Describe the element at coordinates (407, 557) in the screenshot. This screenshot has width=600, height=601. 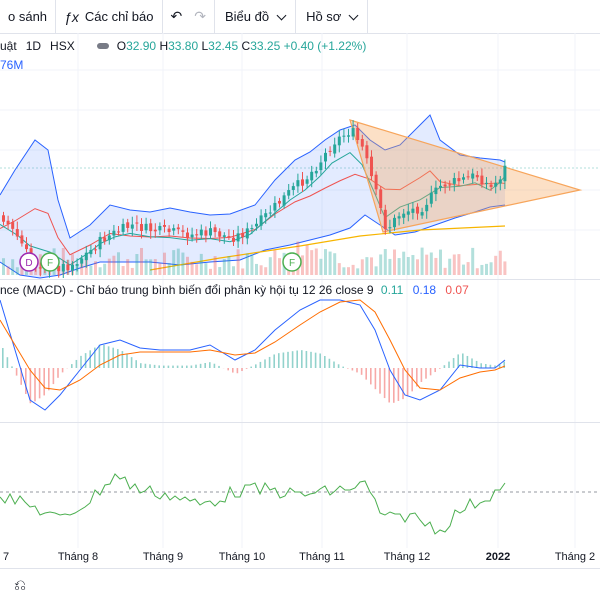
I see `time-axis-label: Tháng 12` at that location.